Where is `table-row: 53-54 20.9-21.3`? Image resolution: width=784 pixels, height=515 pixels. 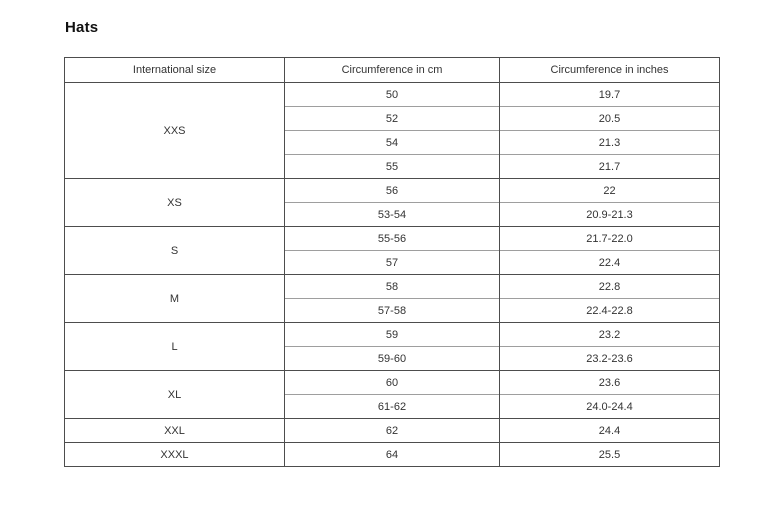
table-row: 53-54 20.9-21.3 is located at coordinates (392, 214).